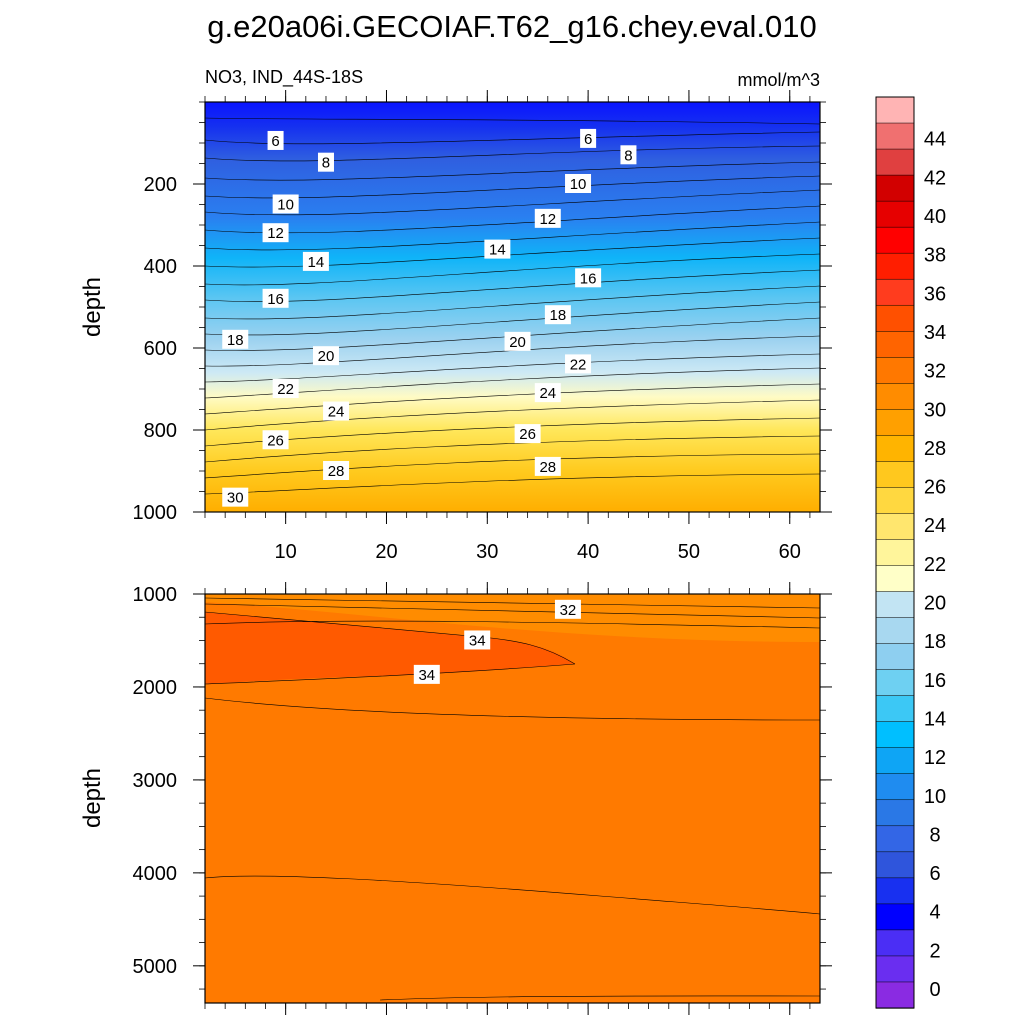  Describe the element at coordinates (497, 641) in the screenshot. I see `lower-contour-labels: 32 34 34` at that location.